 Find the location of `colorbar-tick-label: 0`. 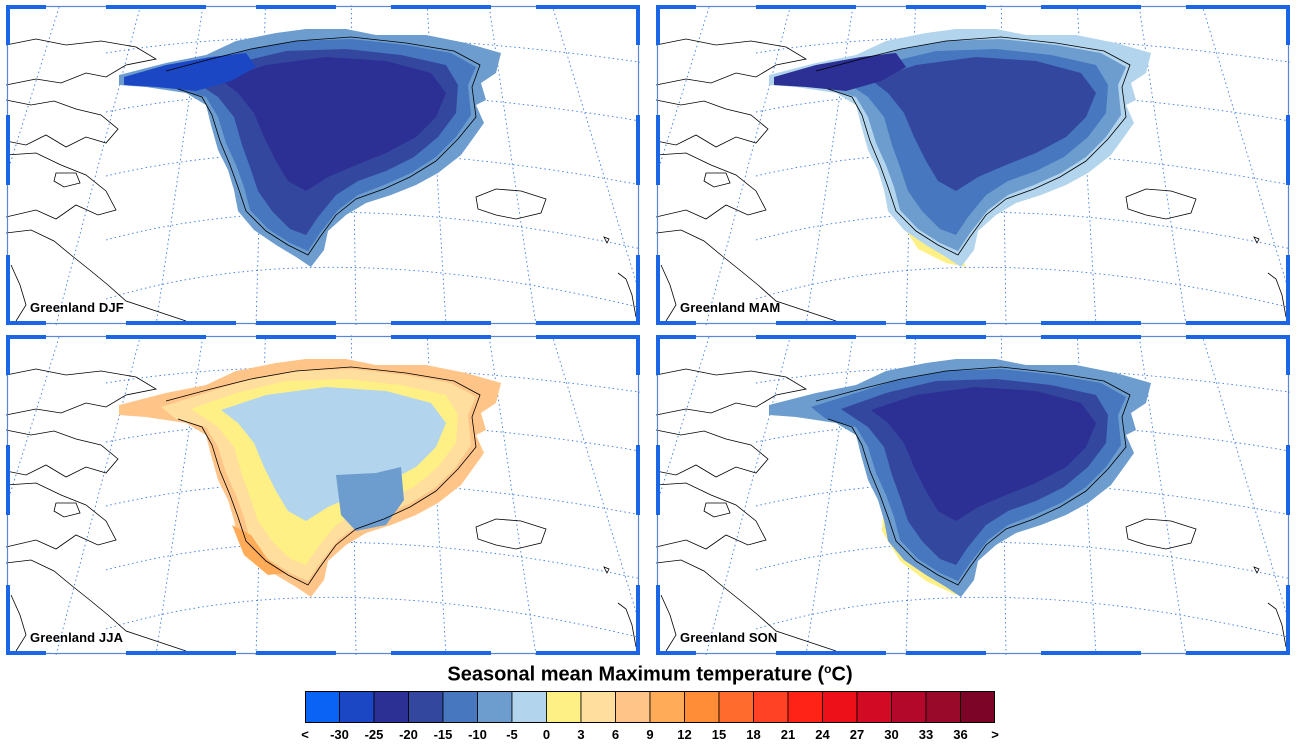

colorbar-tick-label: 0 is located at coordinates (546, 734).